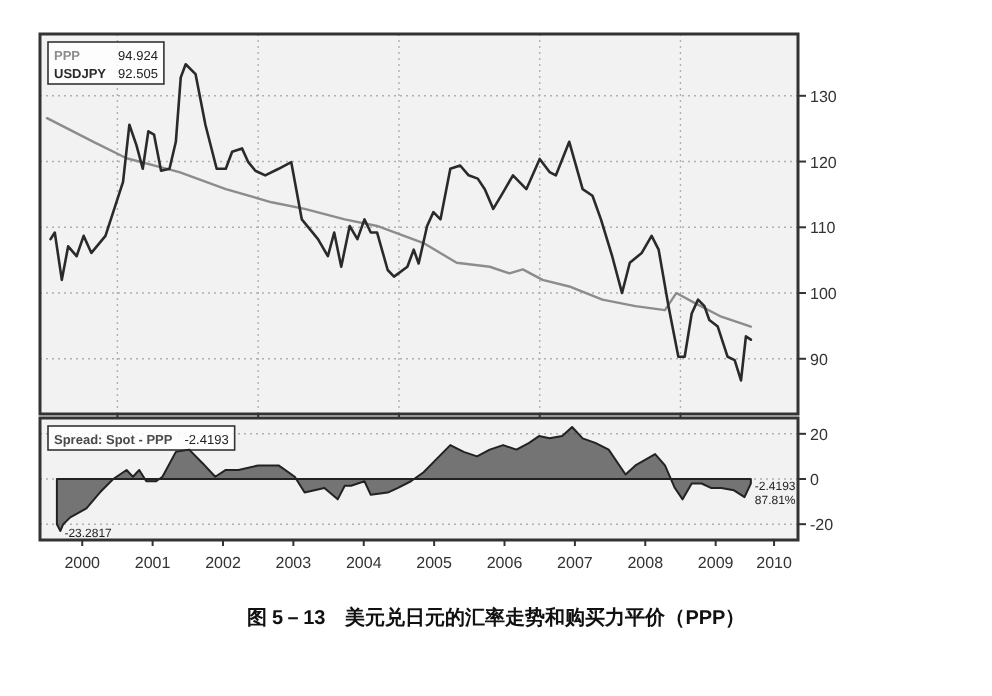 This screenshot has height=696, width=992. What do you see at coordinates (646, 563) in the screenshot?
I see `x-tick-label: 2008` at bounding box center [646, 563].